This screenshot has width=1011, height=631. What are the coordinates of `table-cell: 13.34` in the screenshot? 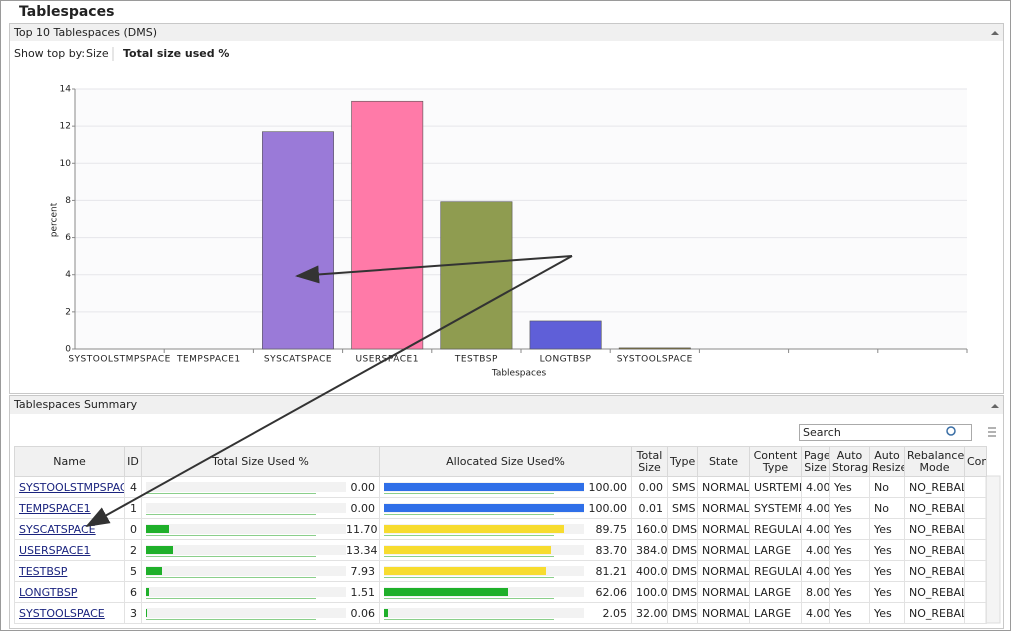 It's located at (260, 550).